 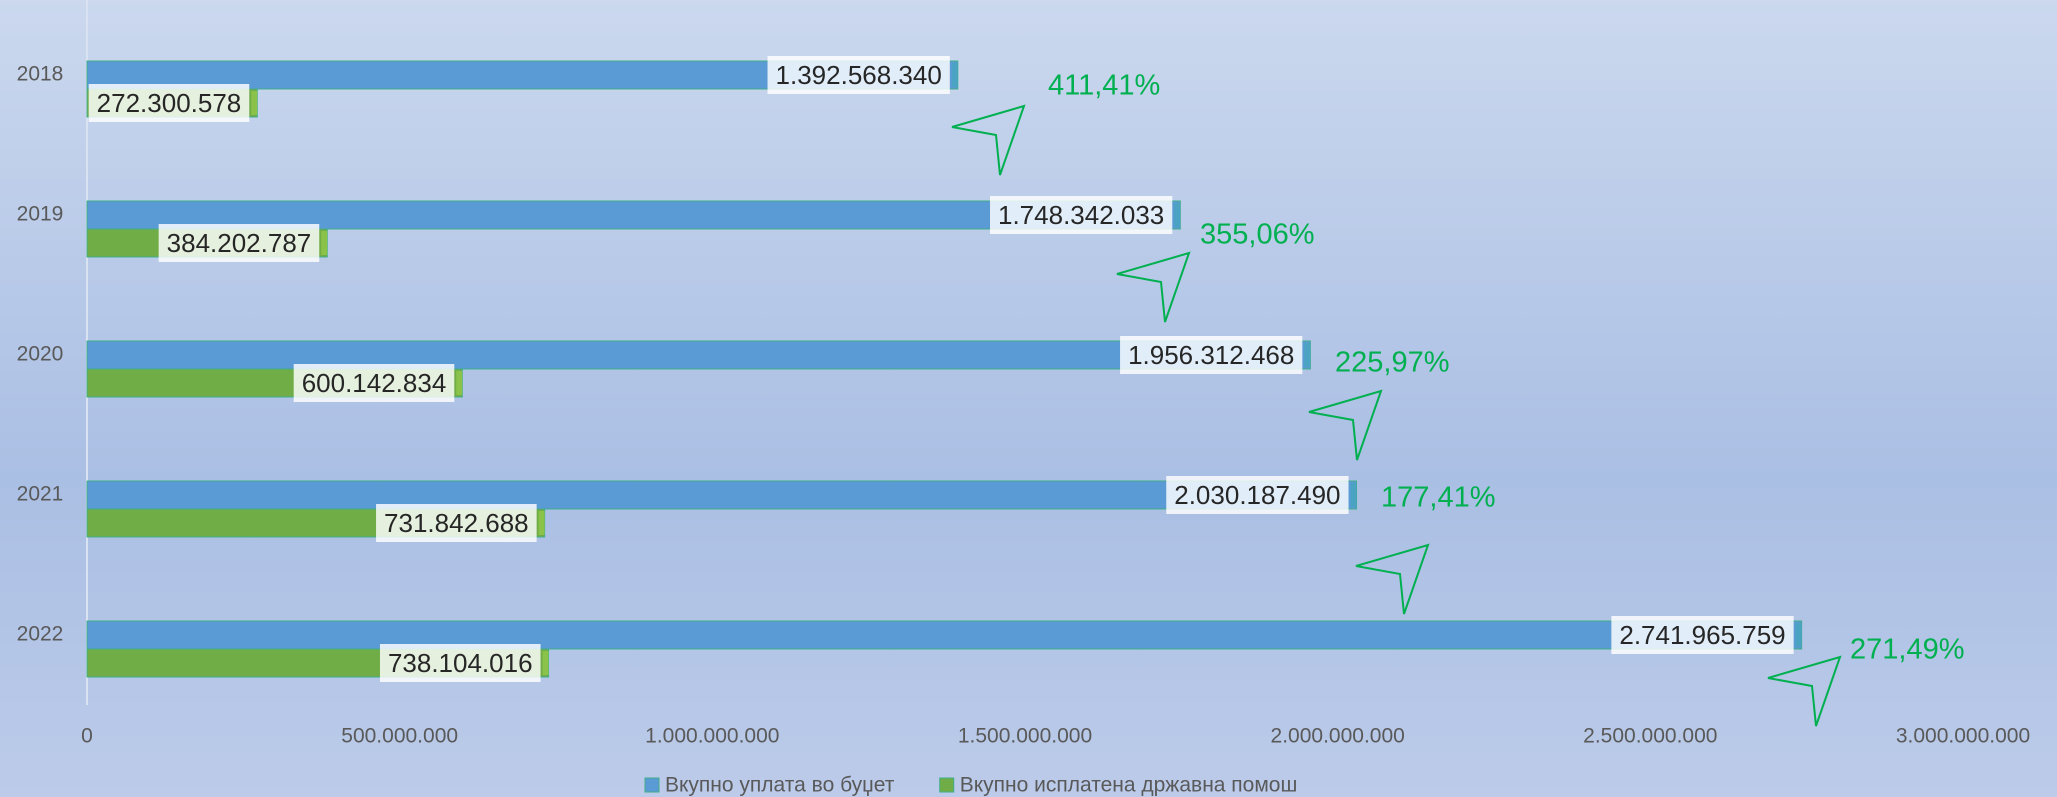 I want to click on value-label: 738.104.016, so click(x=460, y=663).